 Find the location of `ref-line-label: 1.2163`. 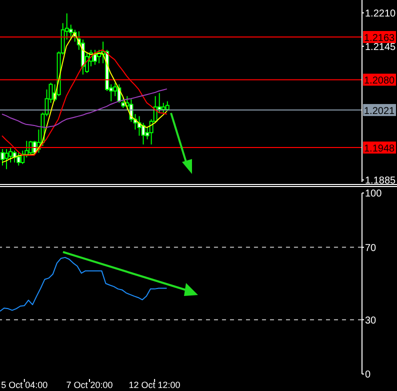

ref-line-label: 1.2163 is located at coordinates (380, 38).